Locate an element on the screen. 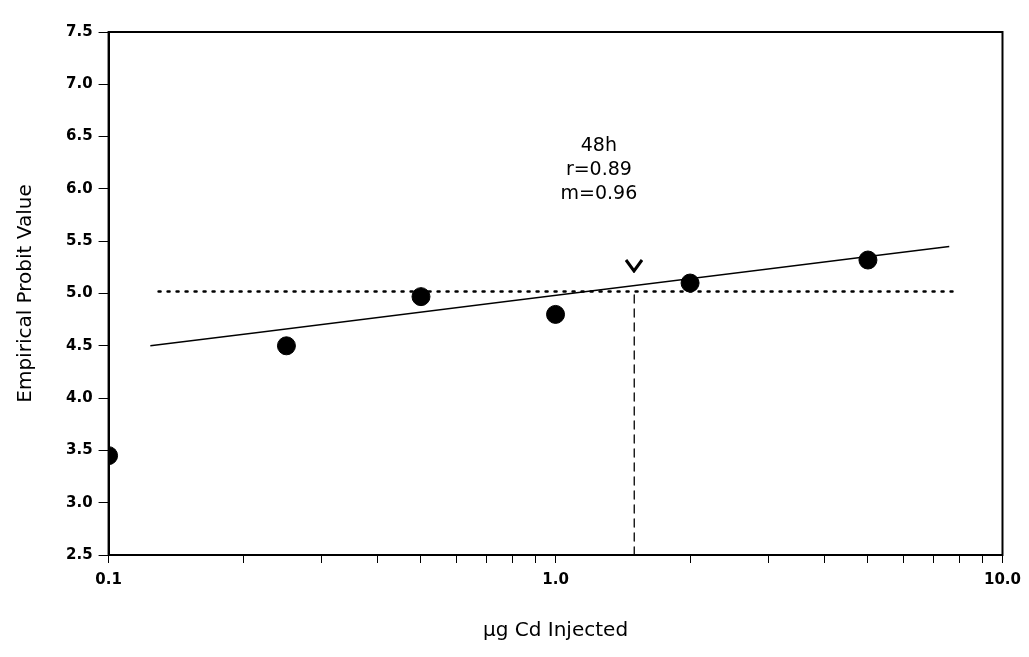  y-tick-label: 3.0 is located at coordinates (79, 501).